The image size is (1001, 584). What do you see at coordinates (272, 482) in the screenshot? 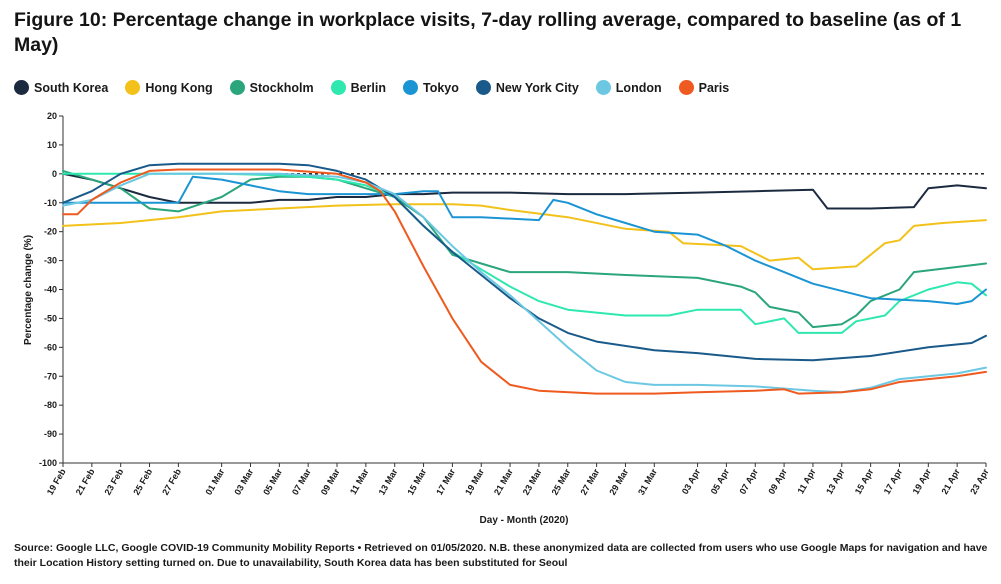
I see `x-tick-label: 05 Mar` at bounding box center [272, 482].